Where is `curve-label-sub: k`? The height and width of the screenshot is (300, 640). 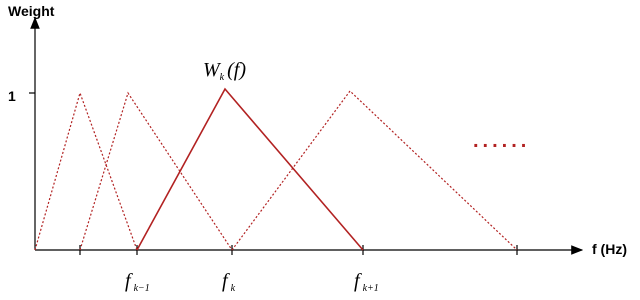 curve-label-sub: k is located at coordinates (222, 77).